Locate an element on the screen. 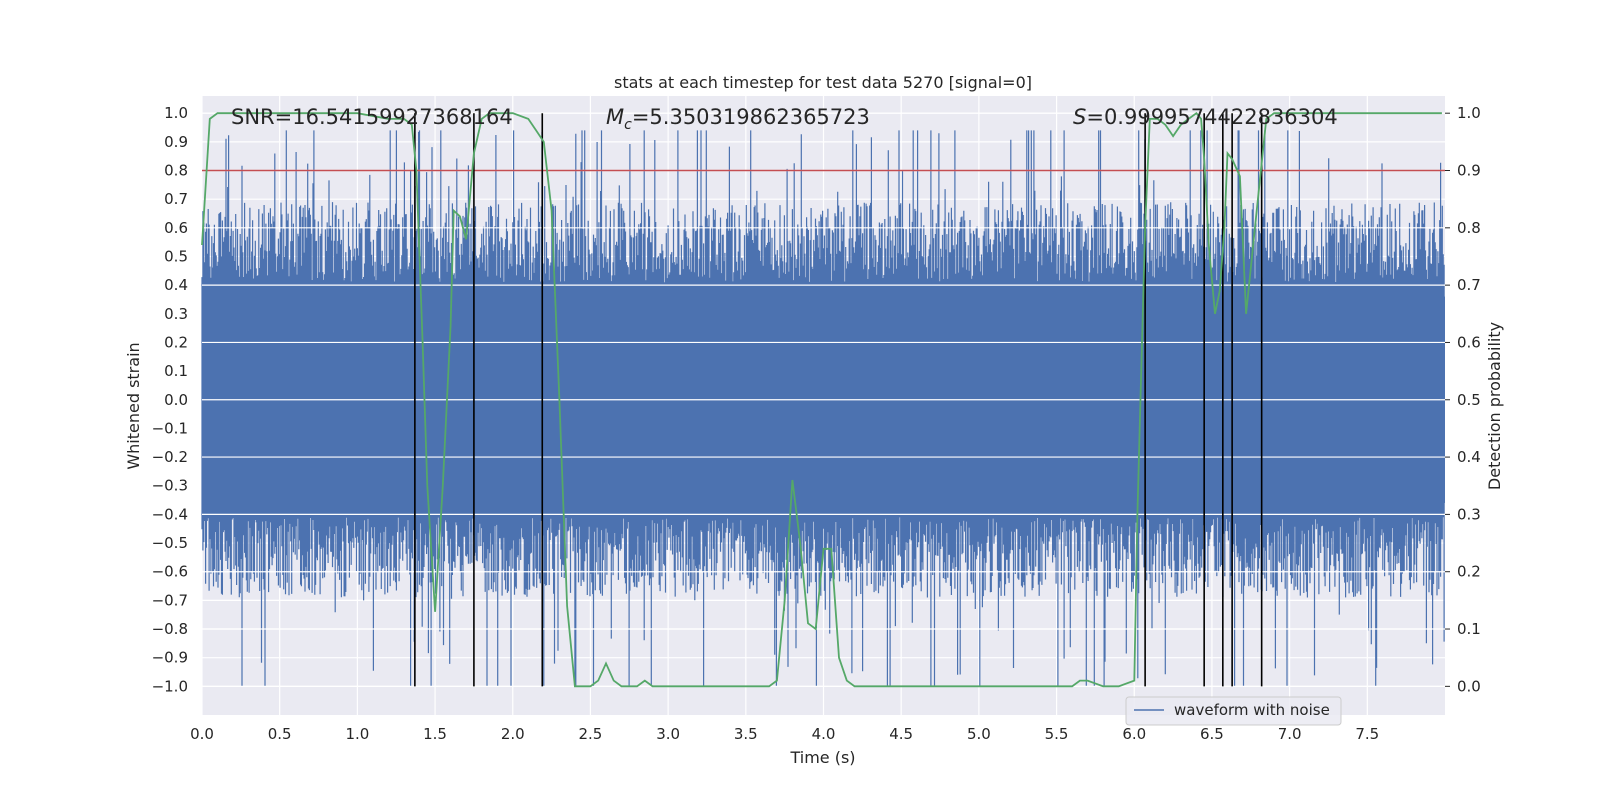 This screenshot has width=1600, height=800. chirp-mass-subscript: c is located at coordinates (628, 125).